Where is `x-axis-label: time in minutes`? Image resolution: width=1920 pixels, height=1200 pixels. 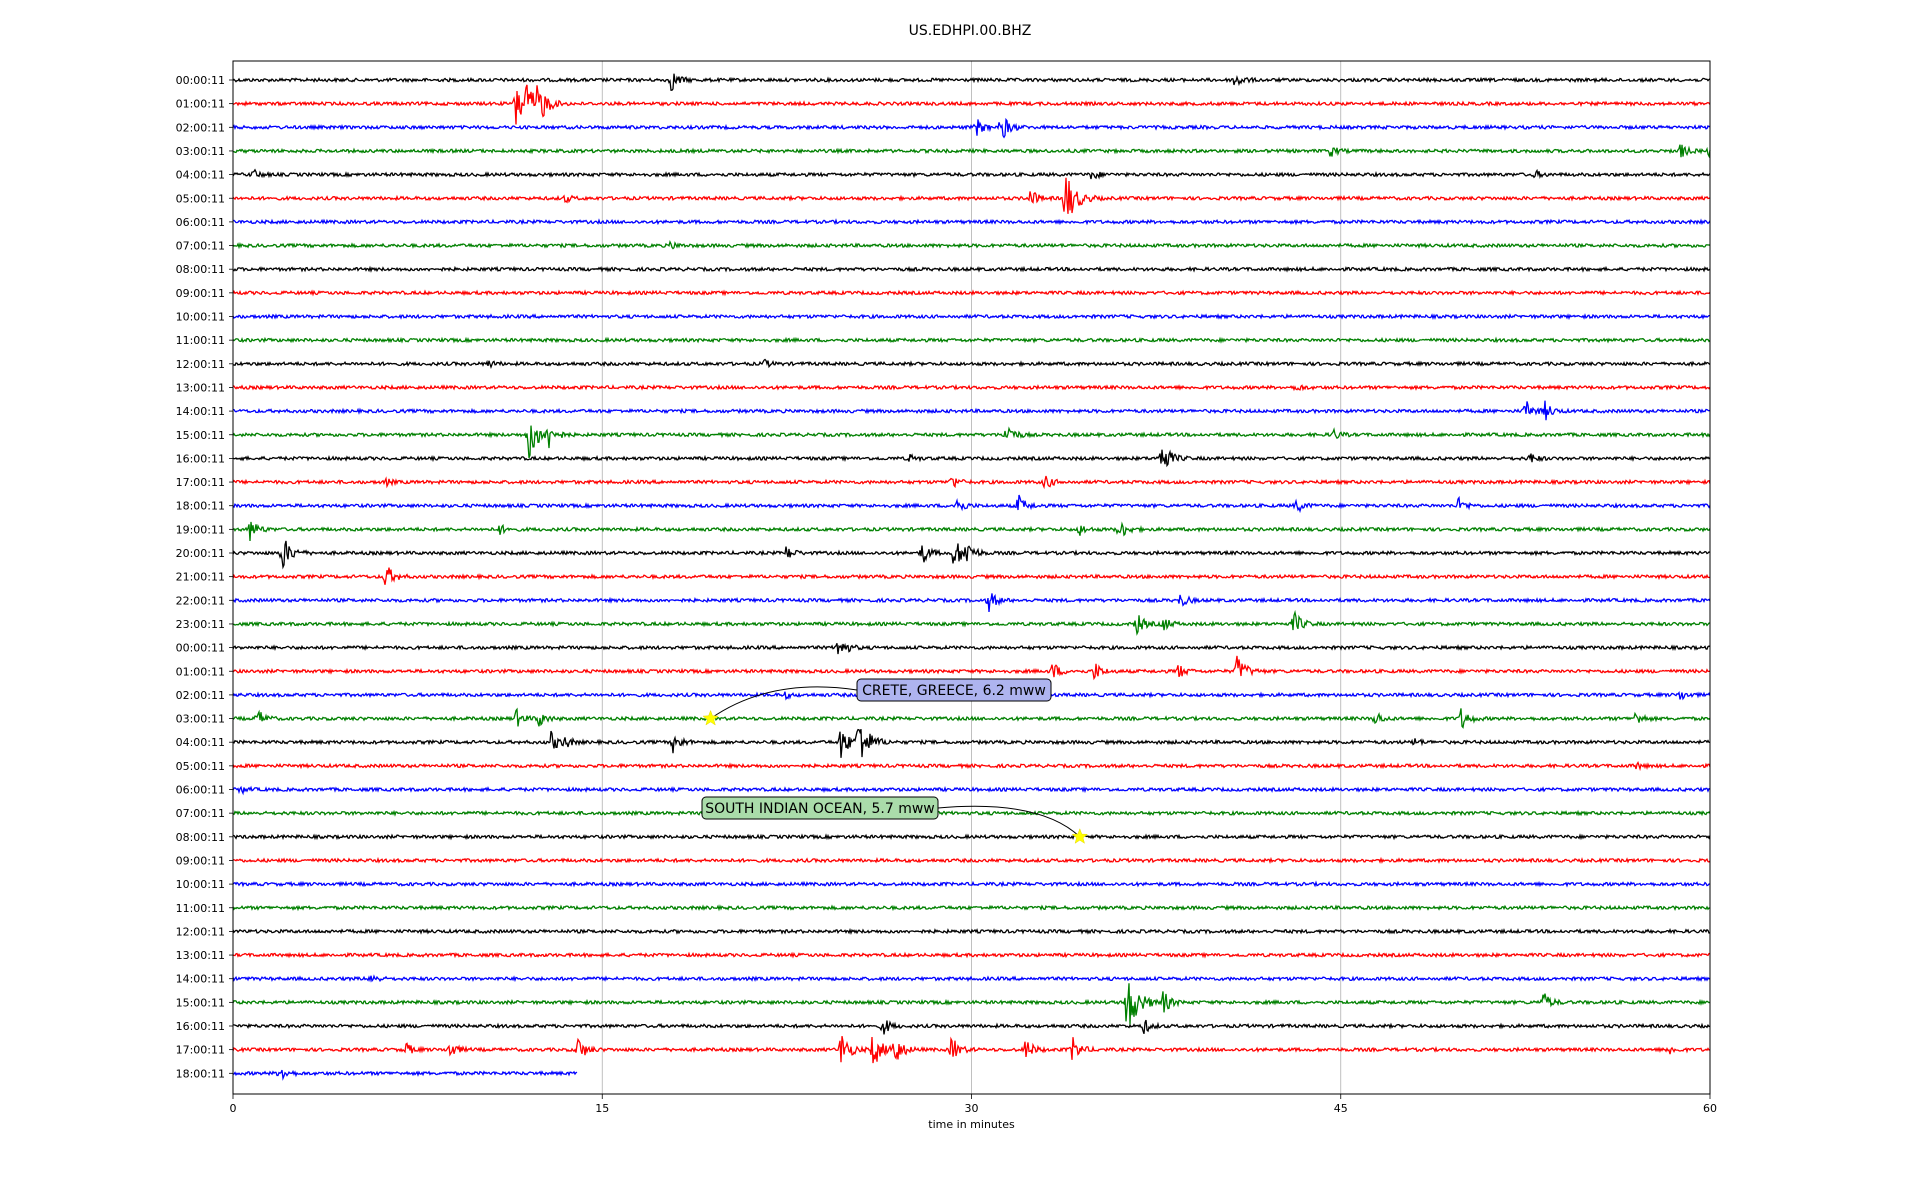 x-axis-label: time in minutes is located at coordinates (971, 1124).